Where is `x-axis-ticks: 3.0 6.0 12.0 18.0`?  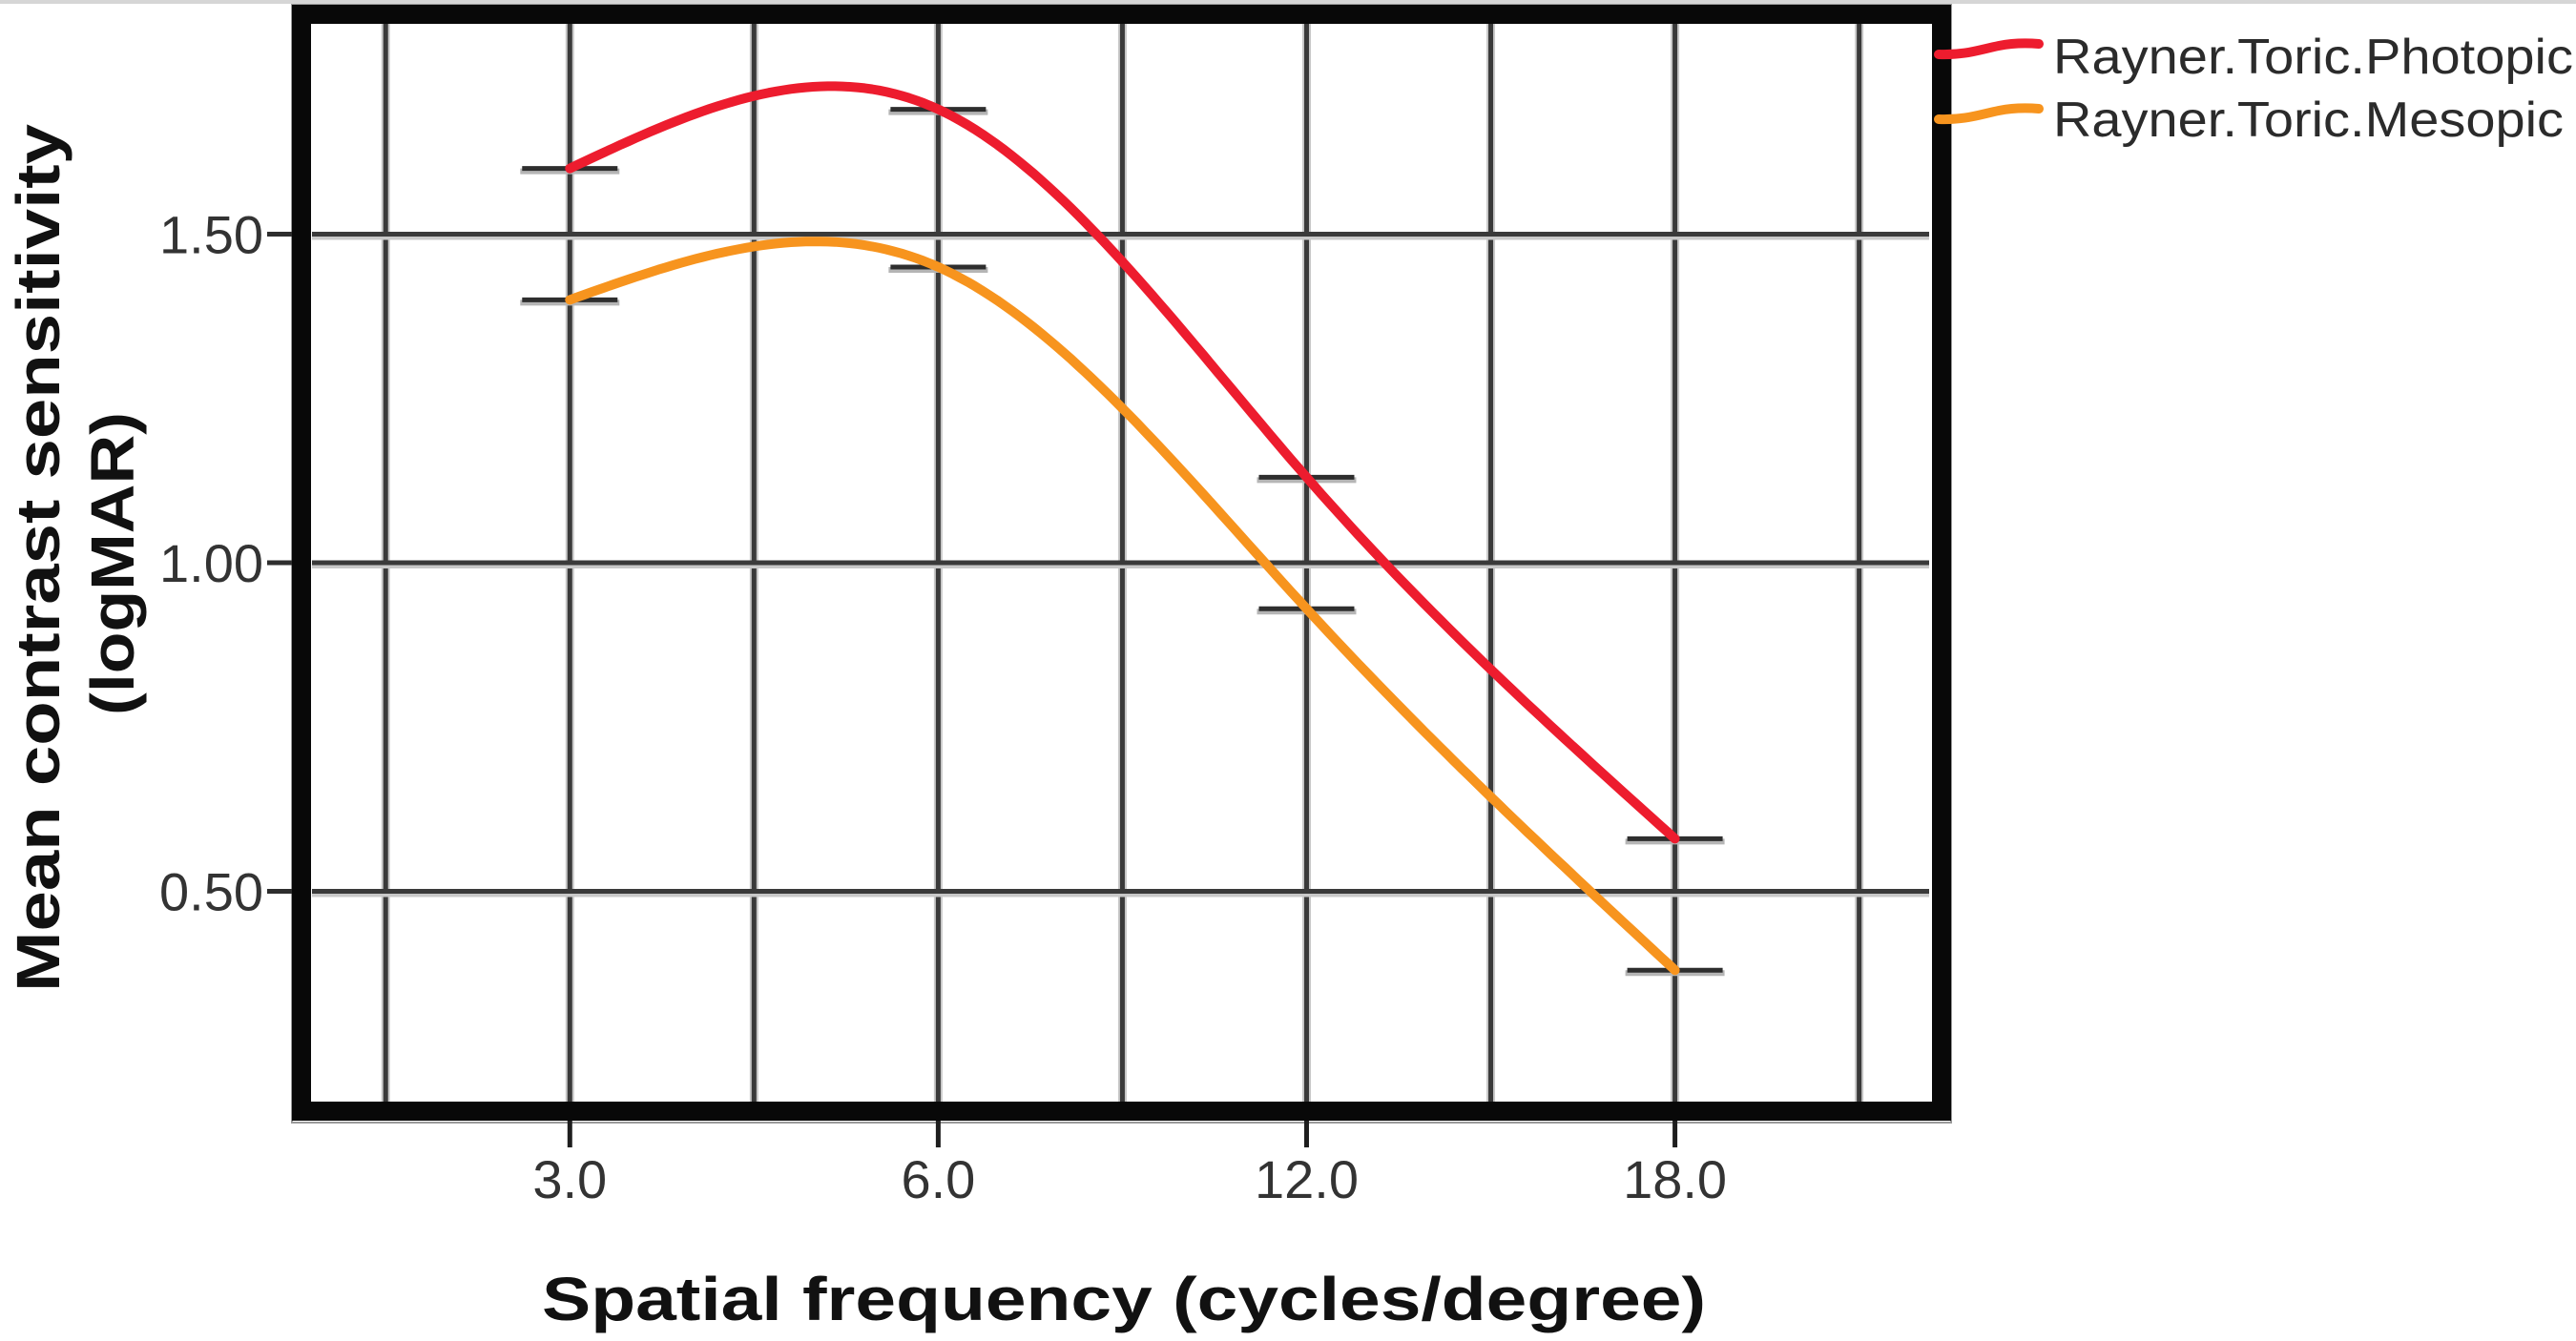
x-axis-ticks: 3.0 6.0 12.0 18.0 is located at coordinates (1129, 1165).